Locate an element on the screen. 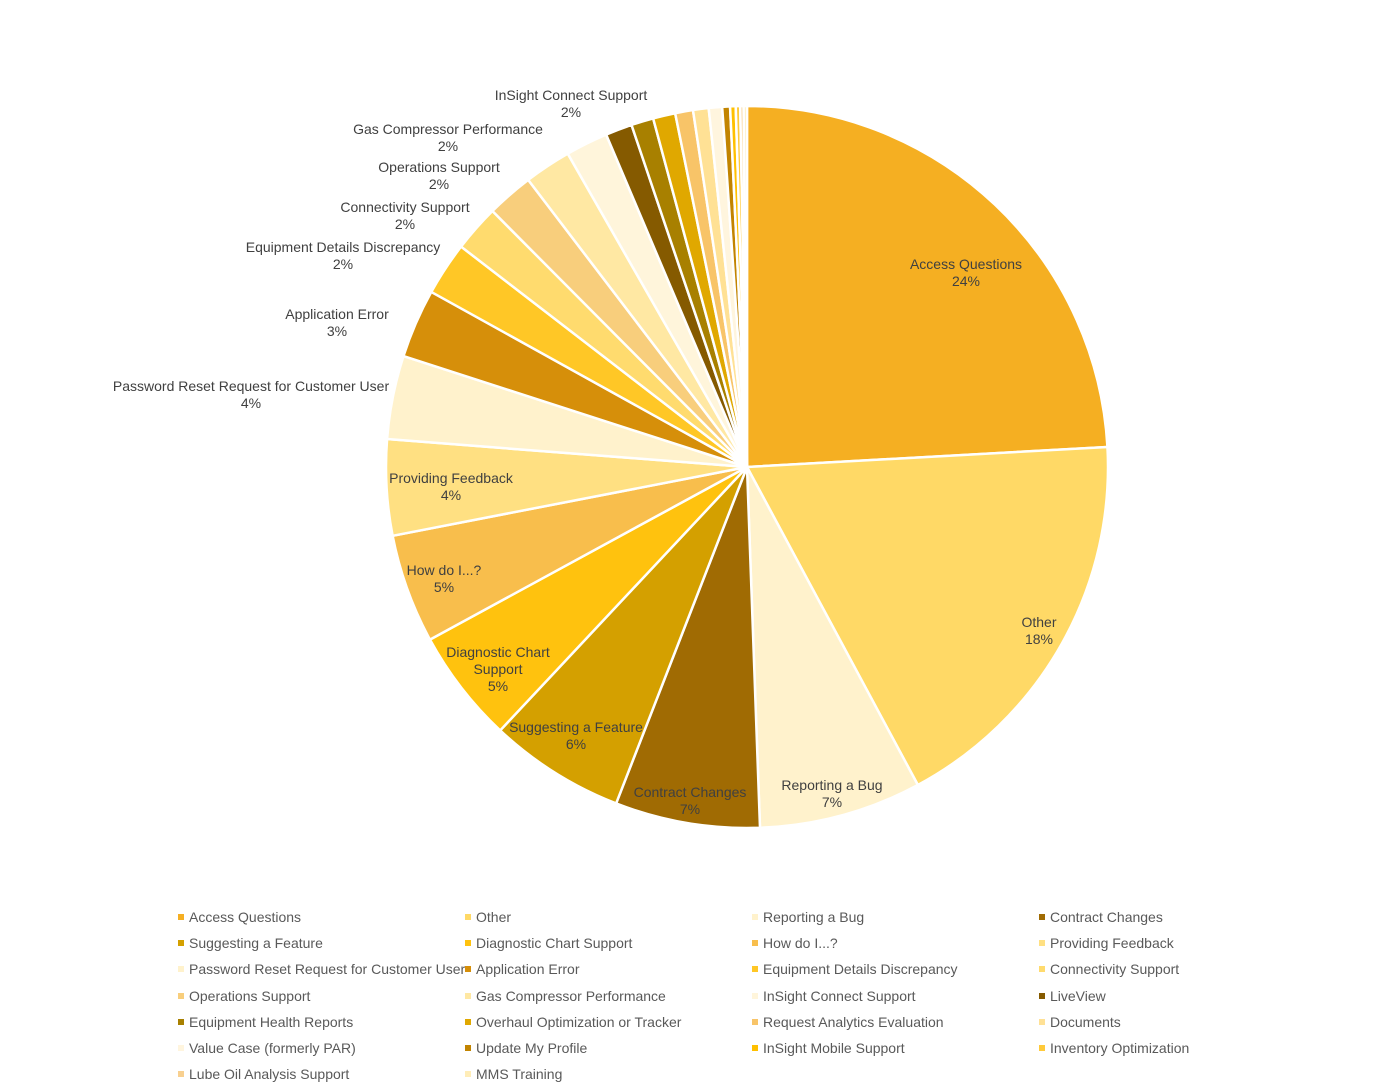 This screenshot has width=1400, height=1087. legend-label: Value Case (formerly PAR) is located at coordinates (272, 1048).